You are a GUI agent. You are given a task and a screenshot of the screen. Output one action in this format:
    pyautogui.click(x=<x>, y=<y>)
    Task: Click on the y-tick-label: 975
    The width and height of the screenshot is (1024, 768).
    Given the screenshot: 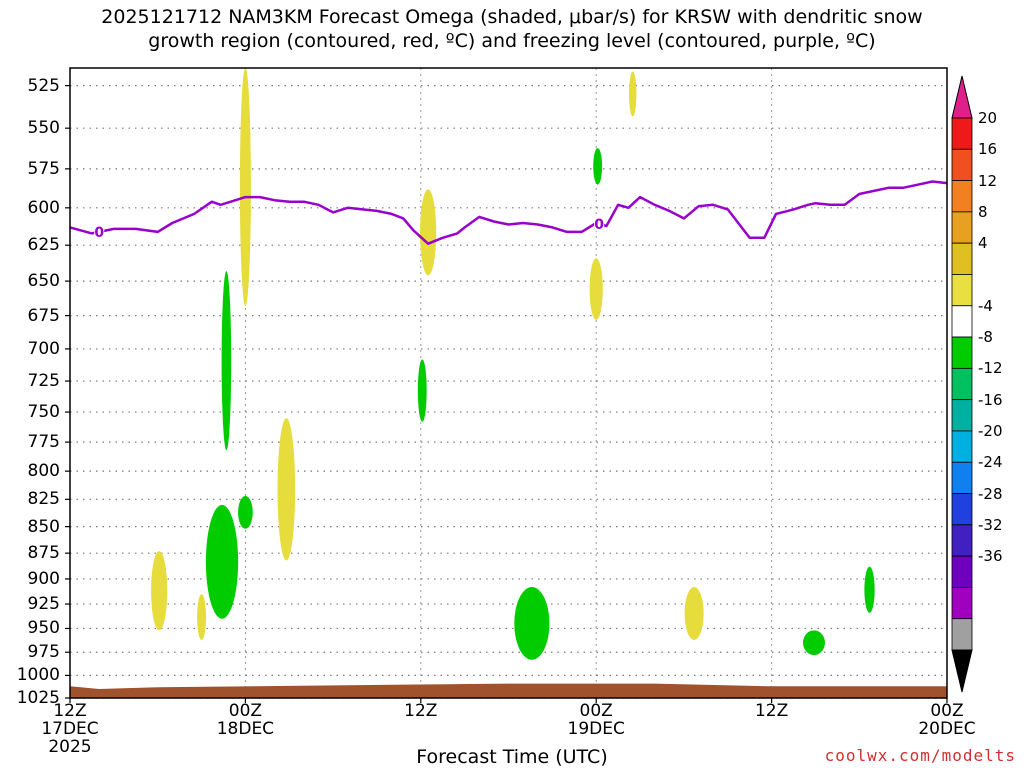 What is the action you would take?
    pyautogui.click(x=43, y=652)
    